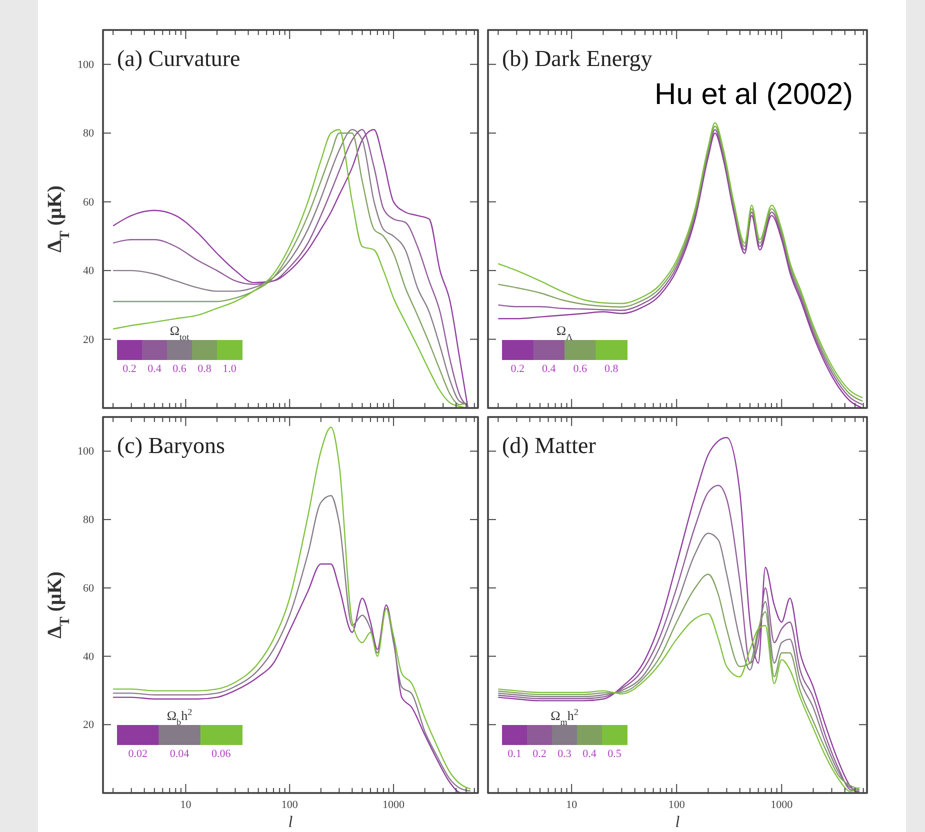 The height and width of the screenshot is (832, 925). Describe the element at coordinates (753, 94) in the screenshot. I see `annotation: Hu et al (2002)` at that location.